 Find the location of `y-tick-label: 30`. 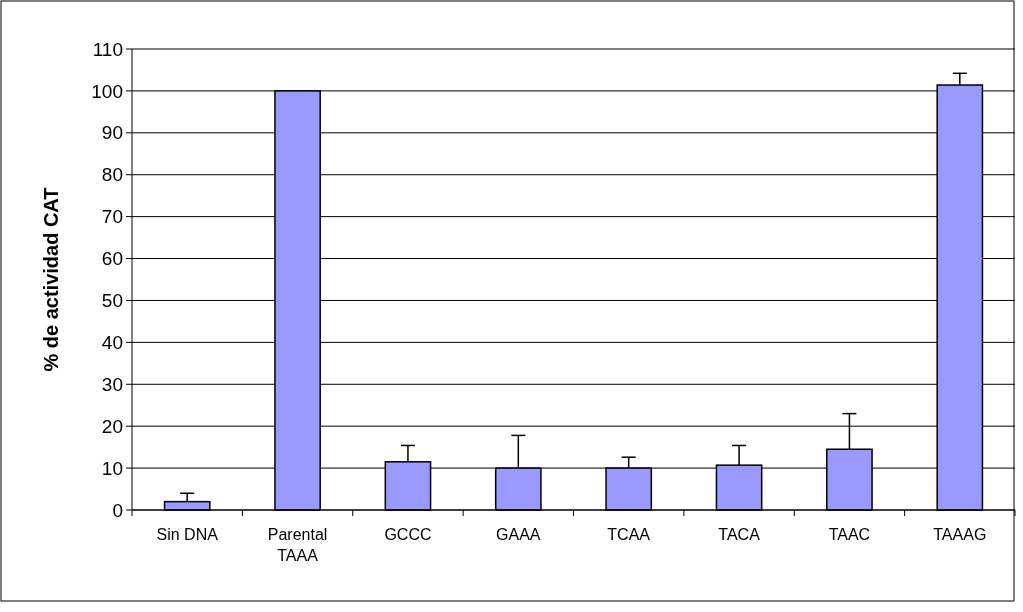

y-tick-label: 30 is located at coordinates (112, 384).